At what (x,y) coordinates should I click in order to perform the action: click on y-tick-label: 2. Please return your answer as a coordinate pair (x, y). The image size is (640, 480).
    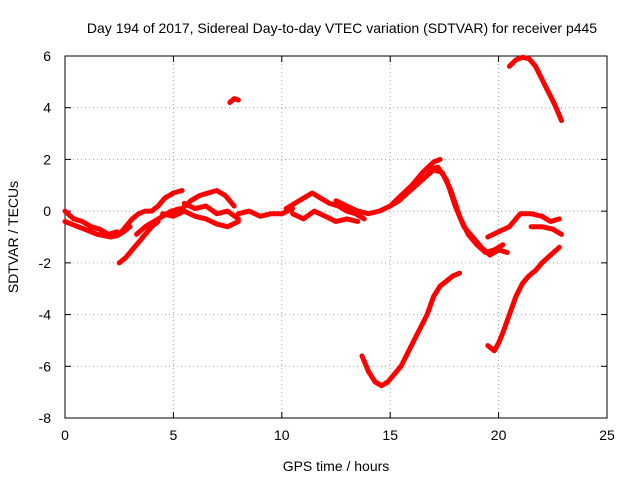
    Looking at the image, I should click on (47, 159).